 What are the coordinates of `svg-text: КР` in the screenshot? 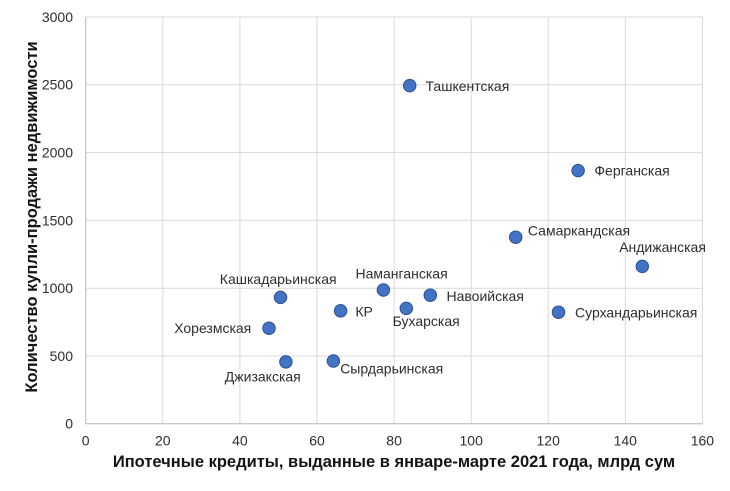 It's located at (364, 311).